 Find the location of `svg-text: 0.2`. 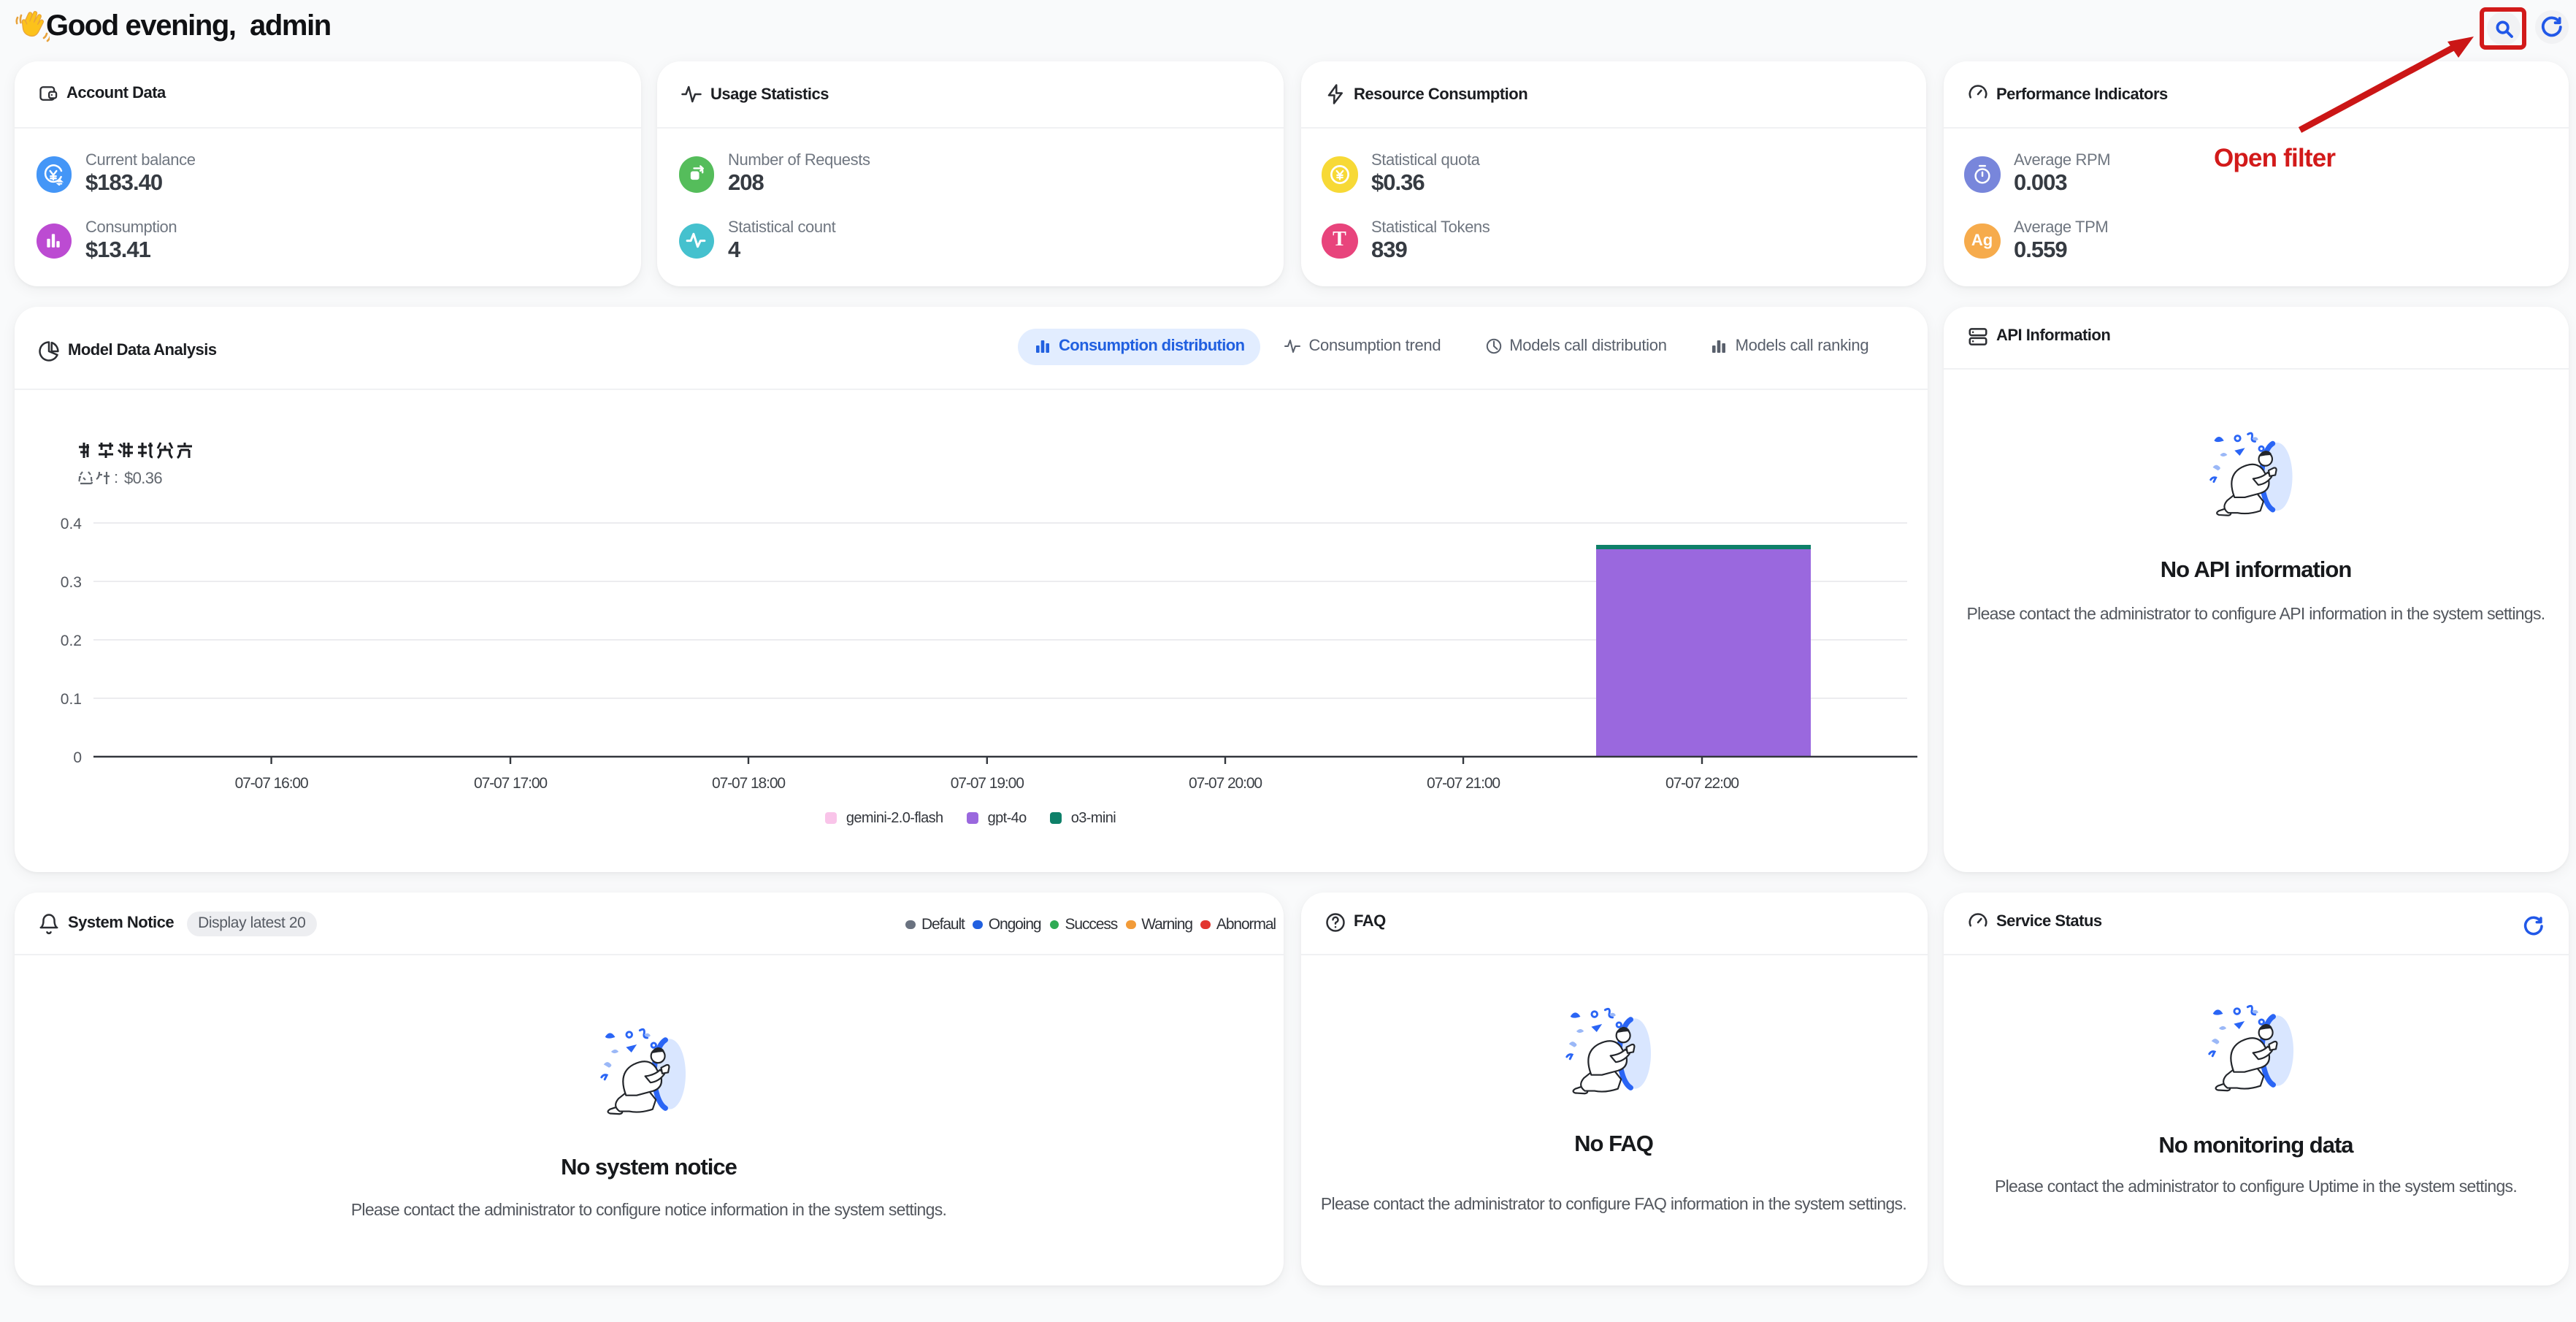

svg-text: 0.2 is located at coordinates (71, 641).